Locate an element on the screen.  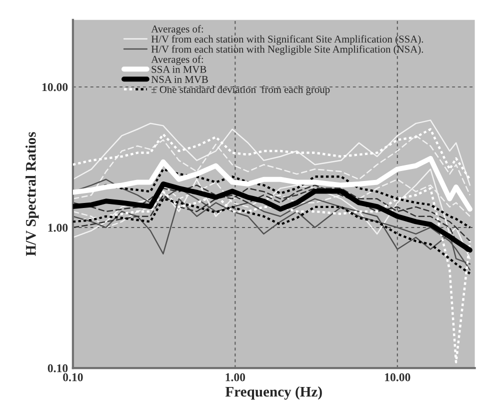
x-tick-label: 1.00 is located at coordinates (236, 377).